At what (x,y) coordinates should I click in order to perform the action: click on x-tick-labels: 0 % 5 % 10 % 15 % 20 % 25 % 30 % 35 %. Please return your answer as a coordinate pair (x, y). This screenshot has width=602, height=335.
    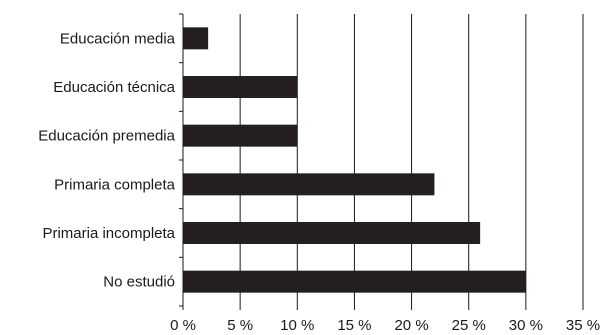
    Looking at the image, I should click on (385, 325).